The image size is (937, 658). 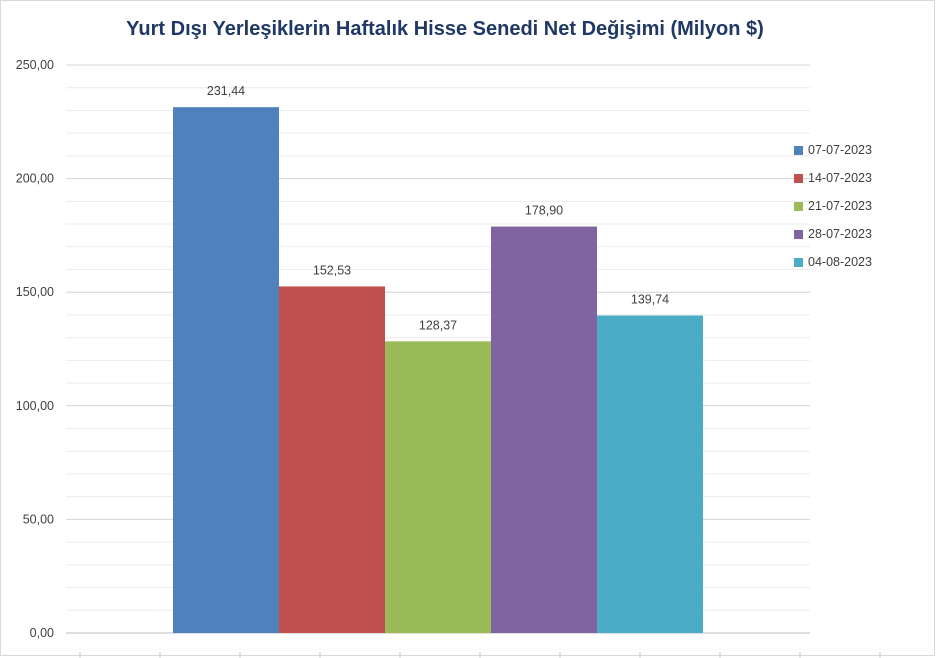 What do you see at coordinates (35, 349) in the screenshot?
I see `y-axis-tick-labels: 0,00 50,00 100,00 150,00 200,00 250,00` at bounding box center [35, 349].